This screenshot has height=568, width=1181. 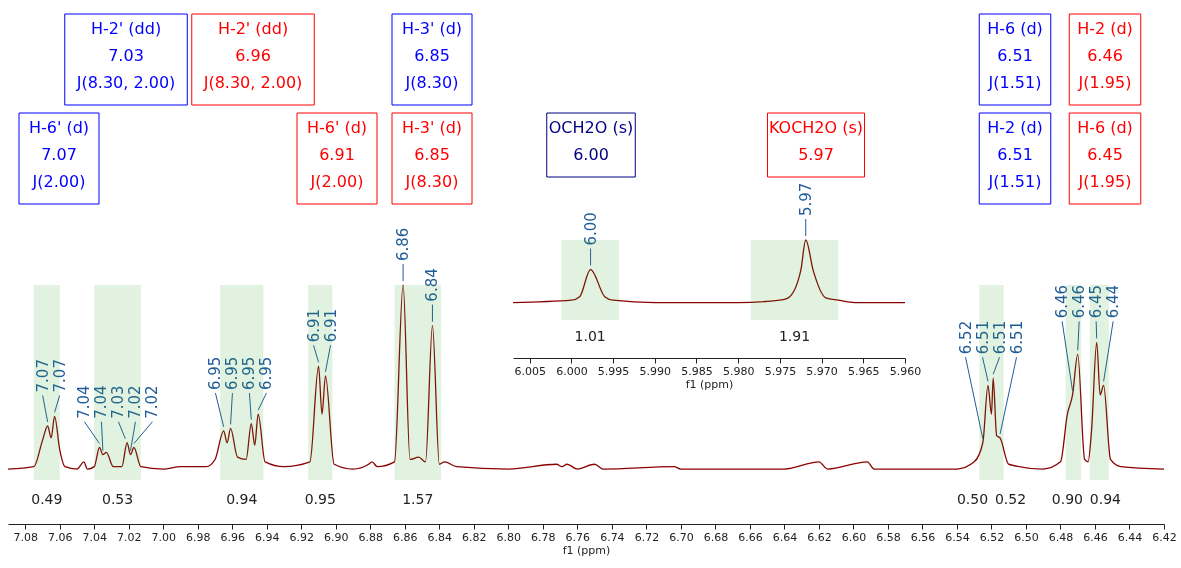 What do you see at coordinates (590, 229) in the screenshot?
I see `annotation: 6.00` at bounding box center [590, 229].